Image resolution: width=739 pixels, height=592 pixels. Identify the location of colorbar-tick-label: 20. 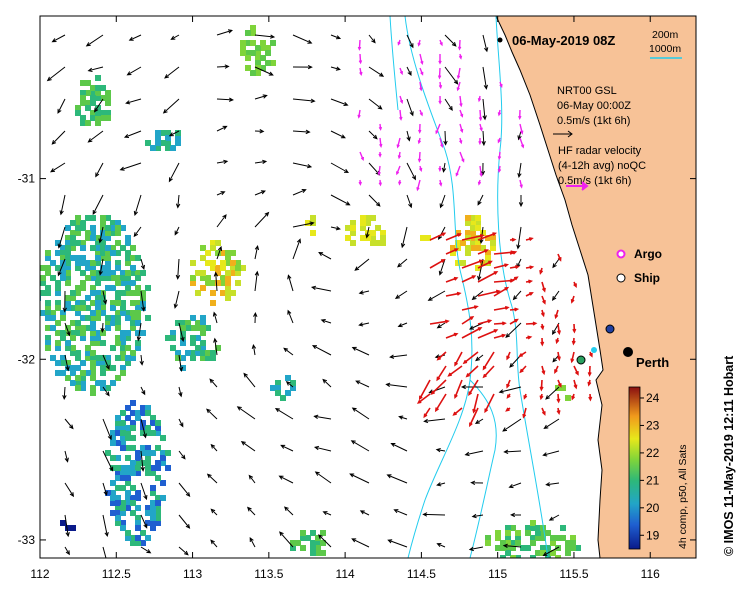
(653, 508).